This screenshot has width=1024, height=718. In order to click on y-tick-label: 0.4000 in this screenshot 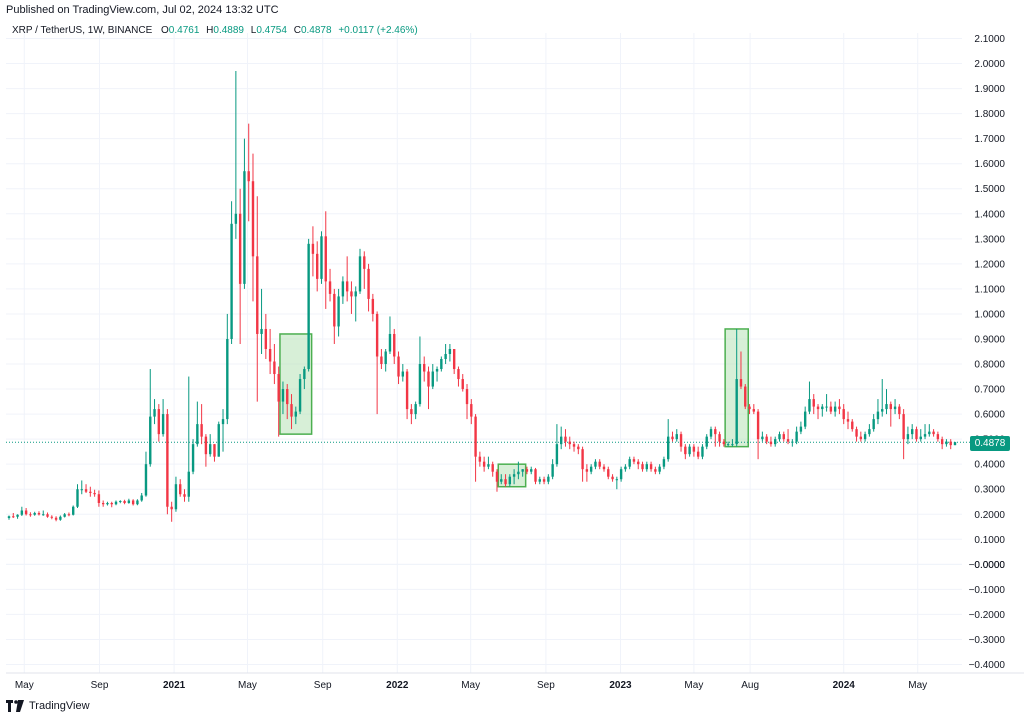, I will do `click(989, 465)`.